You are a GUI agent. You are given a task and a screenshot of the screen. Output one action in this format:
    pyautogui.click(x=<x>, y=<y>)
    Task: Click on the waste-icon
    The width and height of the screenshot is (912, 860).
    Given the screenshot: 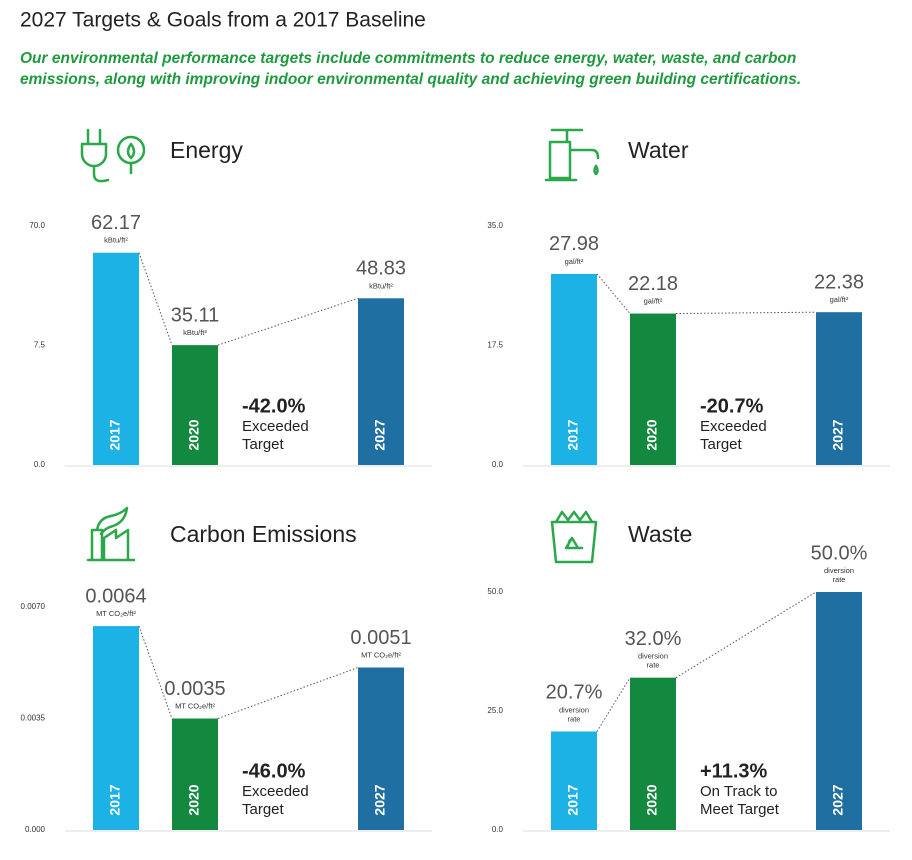 What is the action you would take?
    pyautogui.click(x=574, y=537)
    